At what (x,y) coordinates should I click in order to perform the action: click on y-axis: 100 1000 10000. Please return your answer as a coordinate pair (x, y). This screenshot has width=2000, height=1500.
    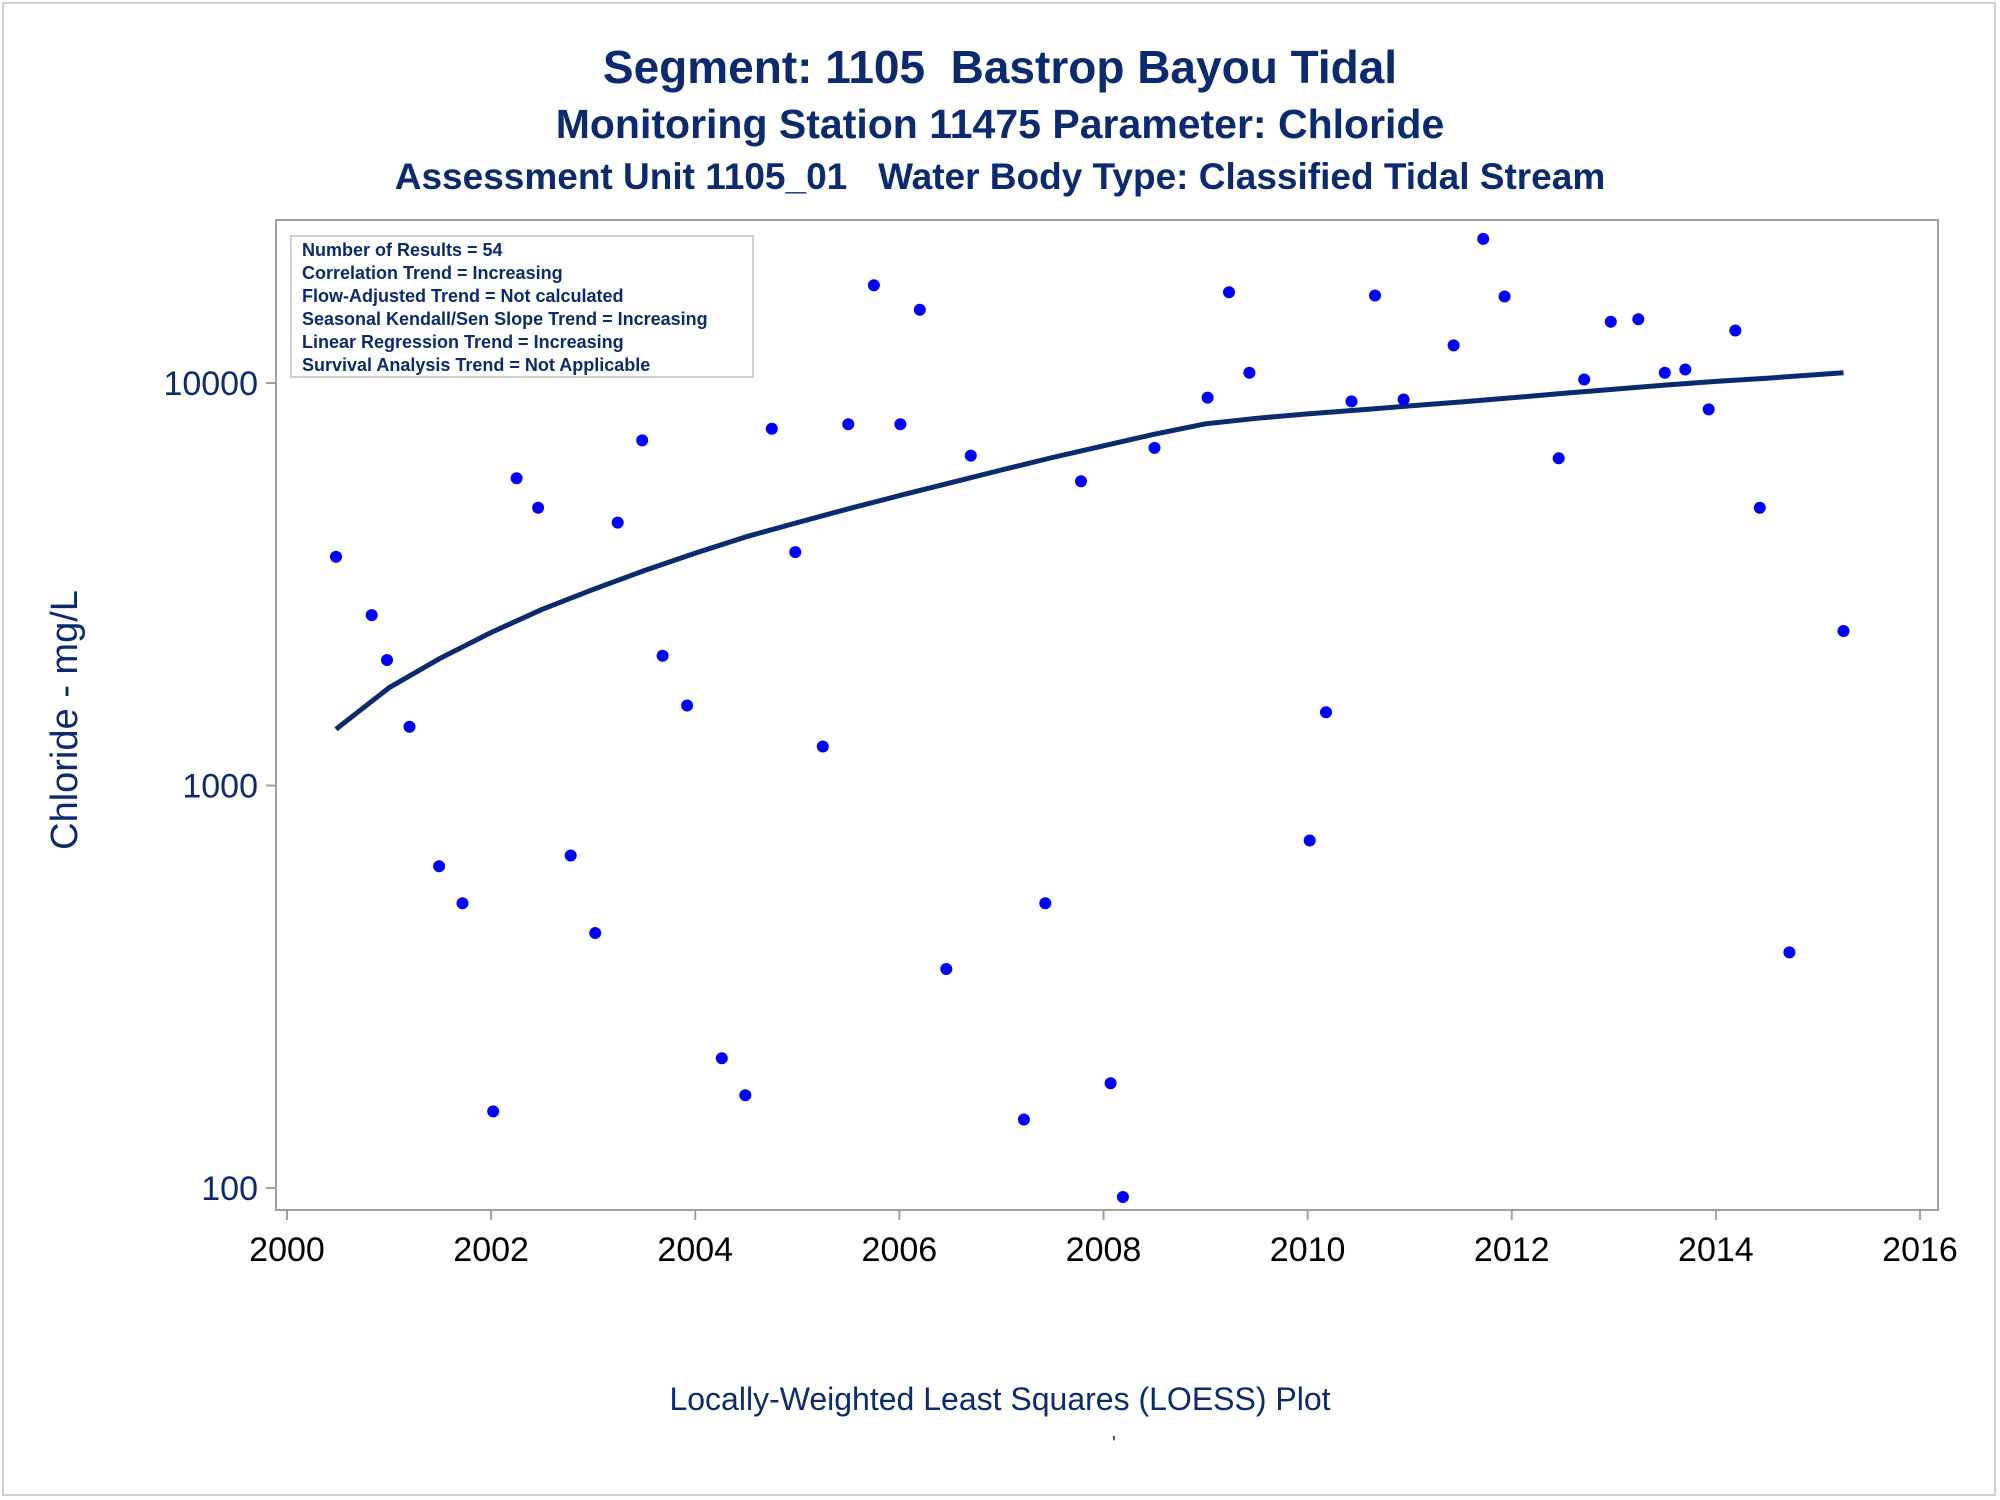
    Looking at the image, I should click on (219, 786).